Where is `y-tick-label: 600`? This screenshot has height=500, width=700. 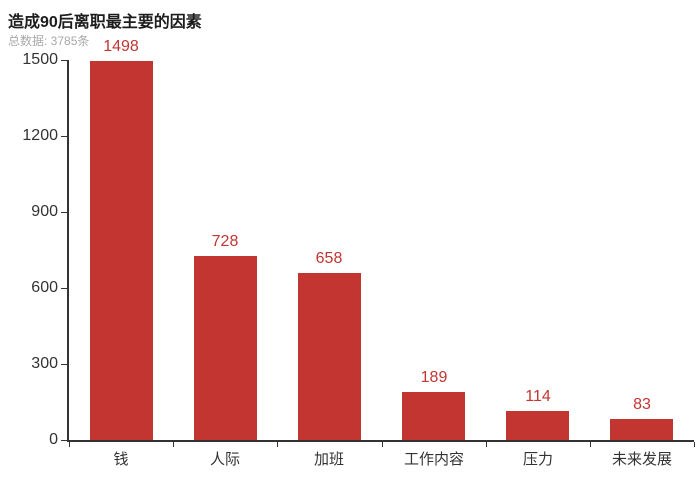 y-tick-label: 600 is located at coordinates (44, 287).